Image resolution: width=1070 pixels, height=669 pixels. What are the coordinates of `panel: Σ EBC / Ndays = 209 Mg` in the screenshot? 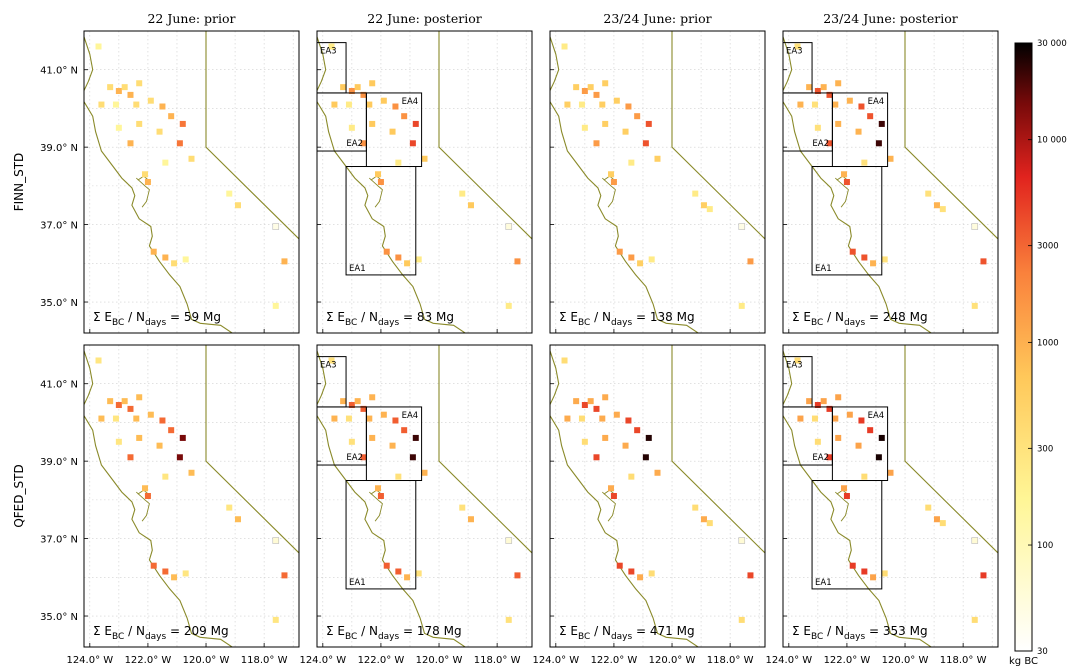 It's located at (191, 496).